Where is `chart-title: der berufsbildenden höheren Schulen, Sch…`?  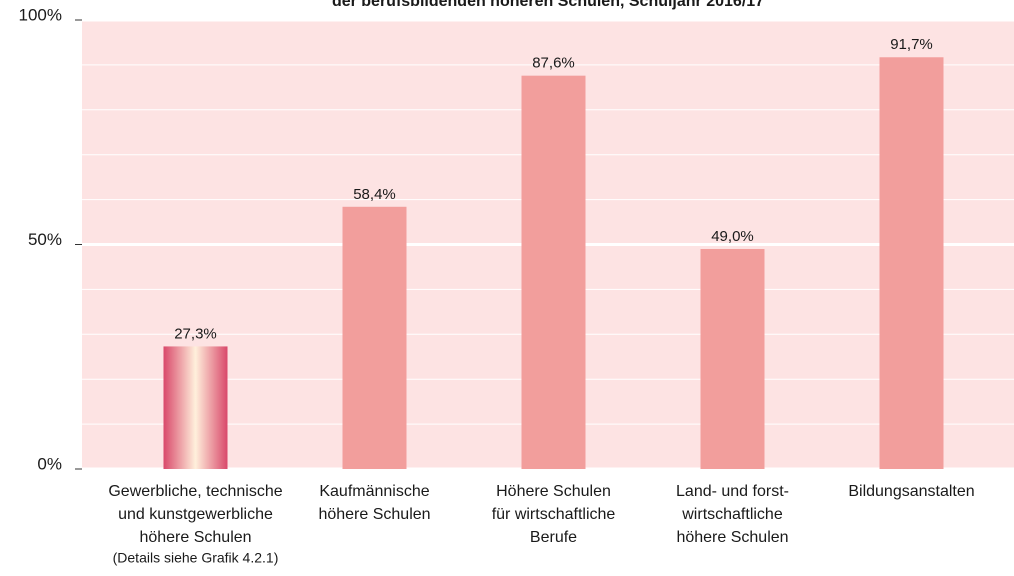 chart-title: der berufsbildenden höheren Schulen, Sch… is located at coordinates (548, 5).